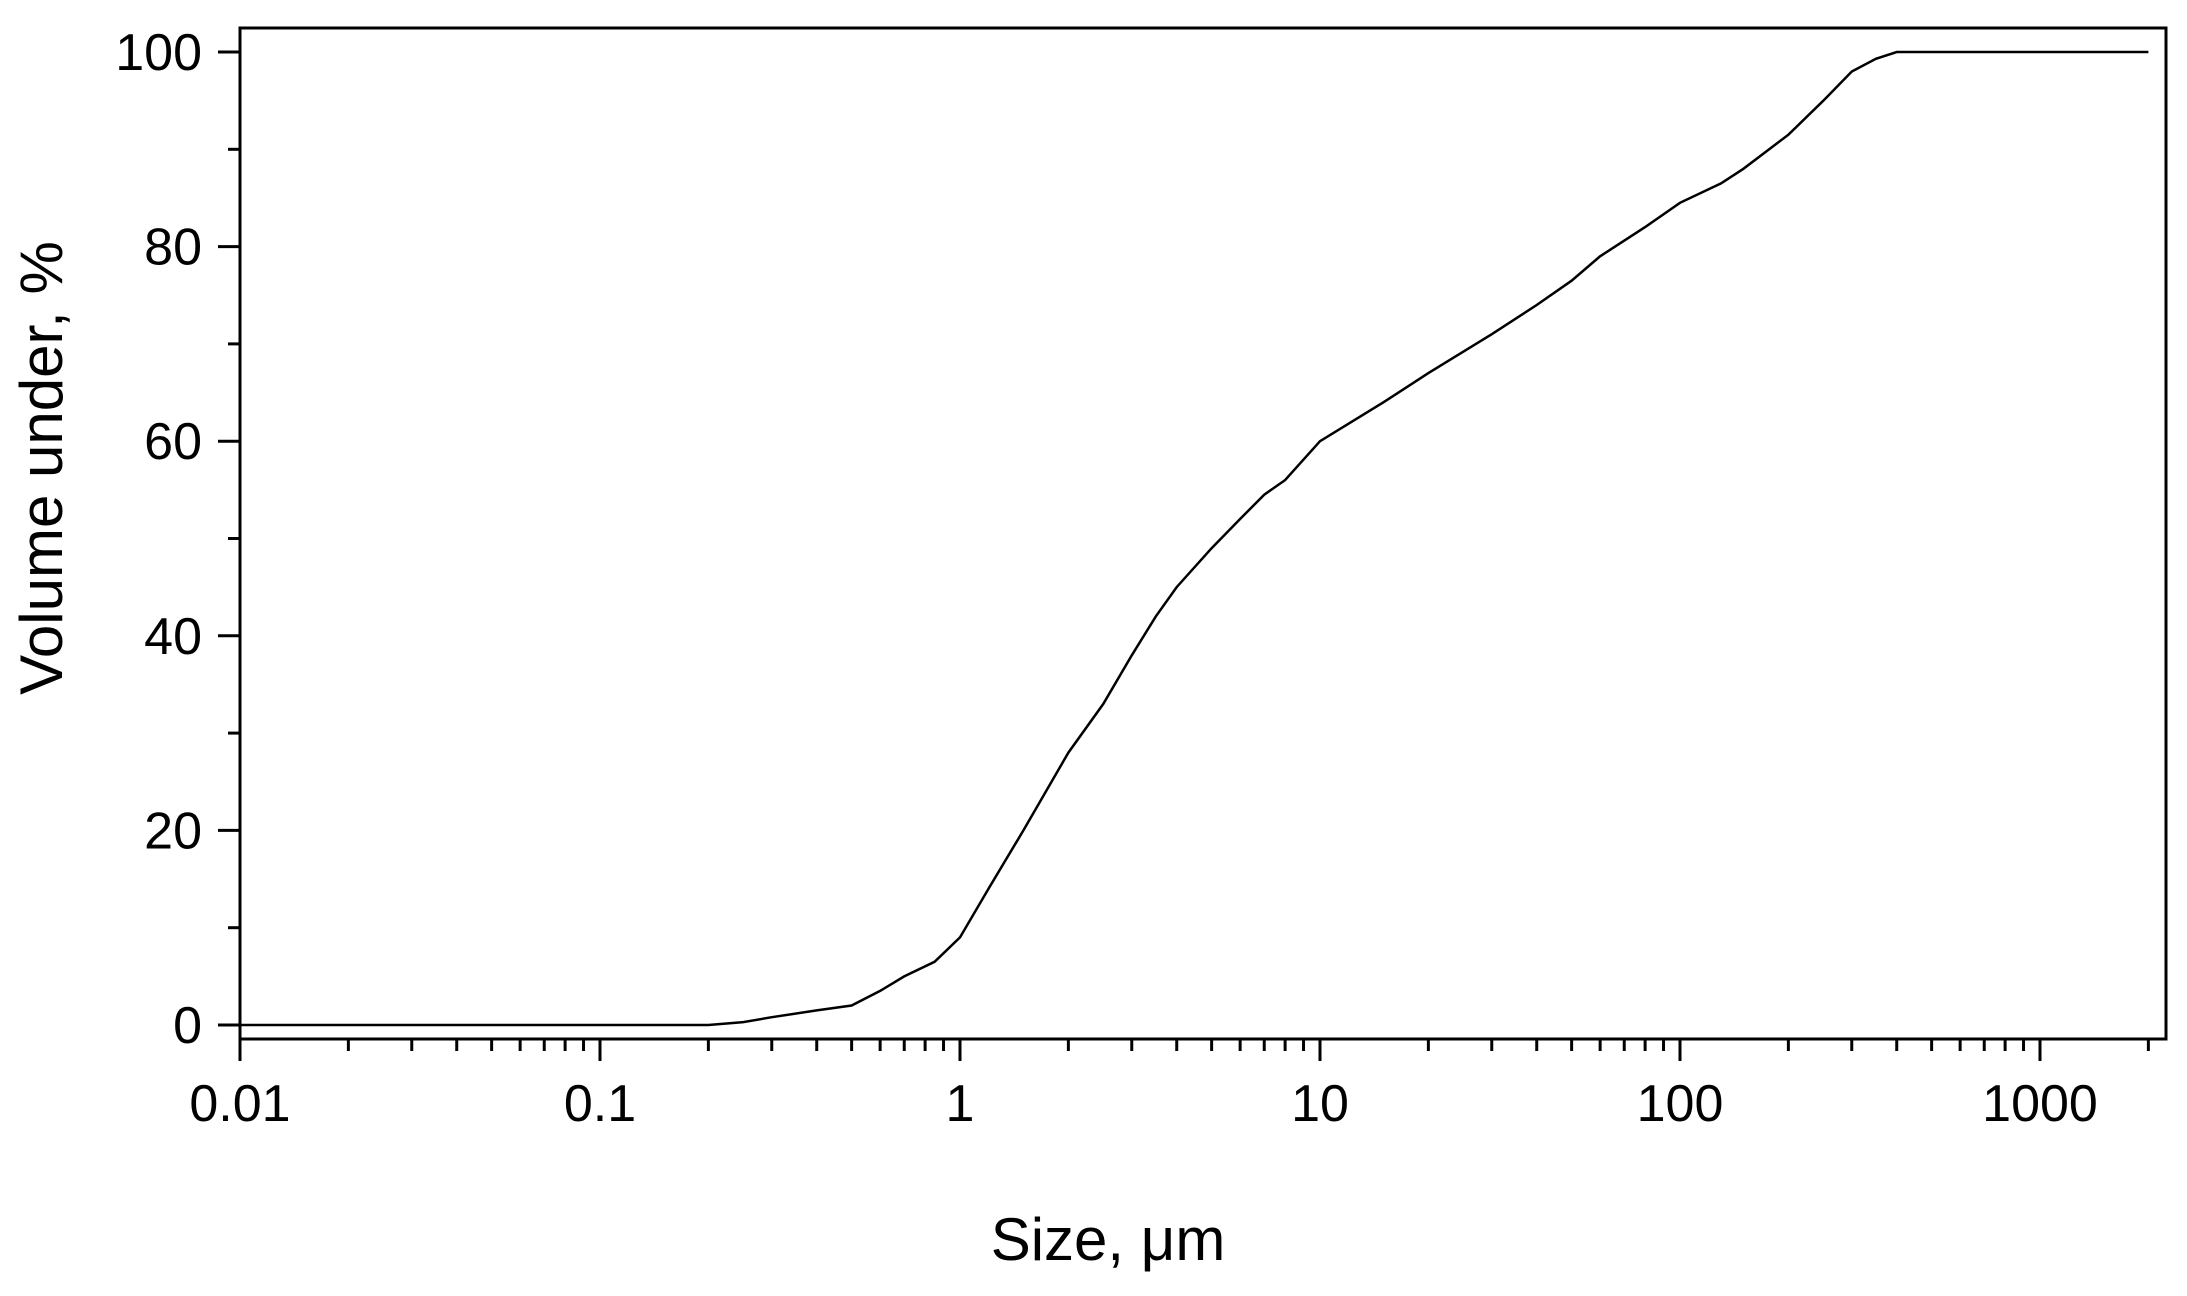 The height and width of the screenshot is (1296, 2187). I want to click on x-tick-label: 1, so click(960, 1104).